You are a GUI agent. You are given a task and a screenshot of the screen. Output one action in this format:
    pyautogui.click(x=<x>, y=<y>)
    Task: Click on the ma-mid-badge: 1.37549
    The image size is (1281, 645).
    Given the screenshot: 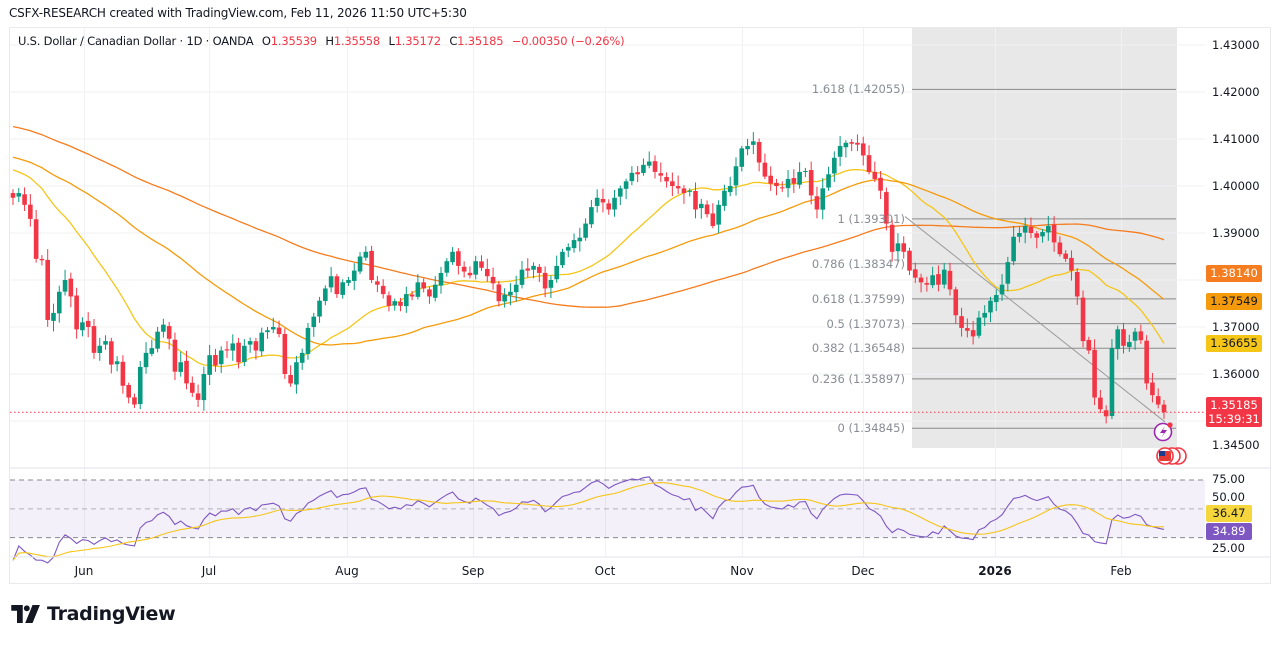 What is the action you would take?
    pyautogui.click(x=1234, y=301)
    